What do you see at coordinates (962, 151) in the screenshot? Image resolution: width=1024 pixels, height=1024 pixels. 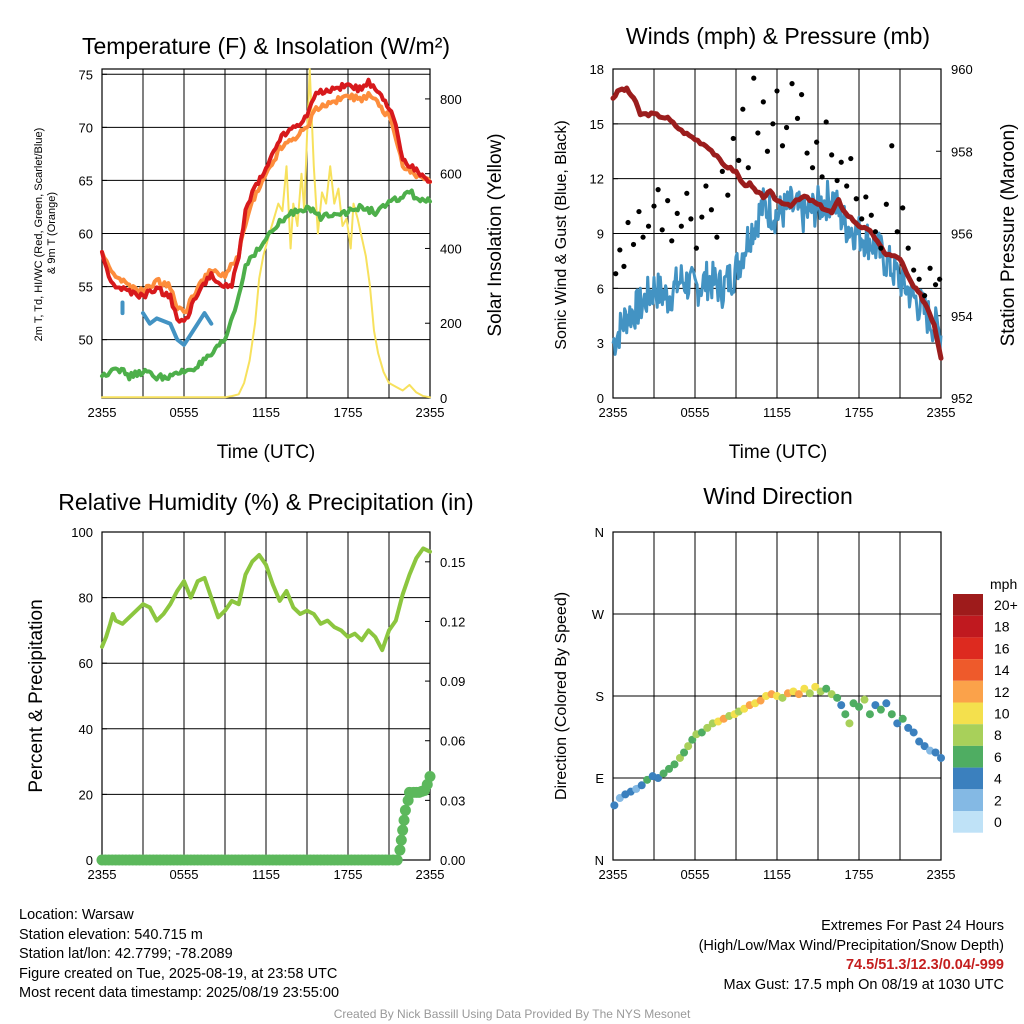 I see `y2-tick-label: 958` at bounding box center [962, 151].